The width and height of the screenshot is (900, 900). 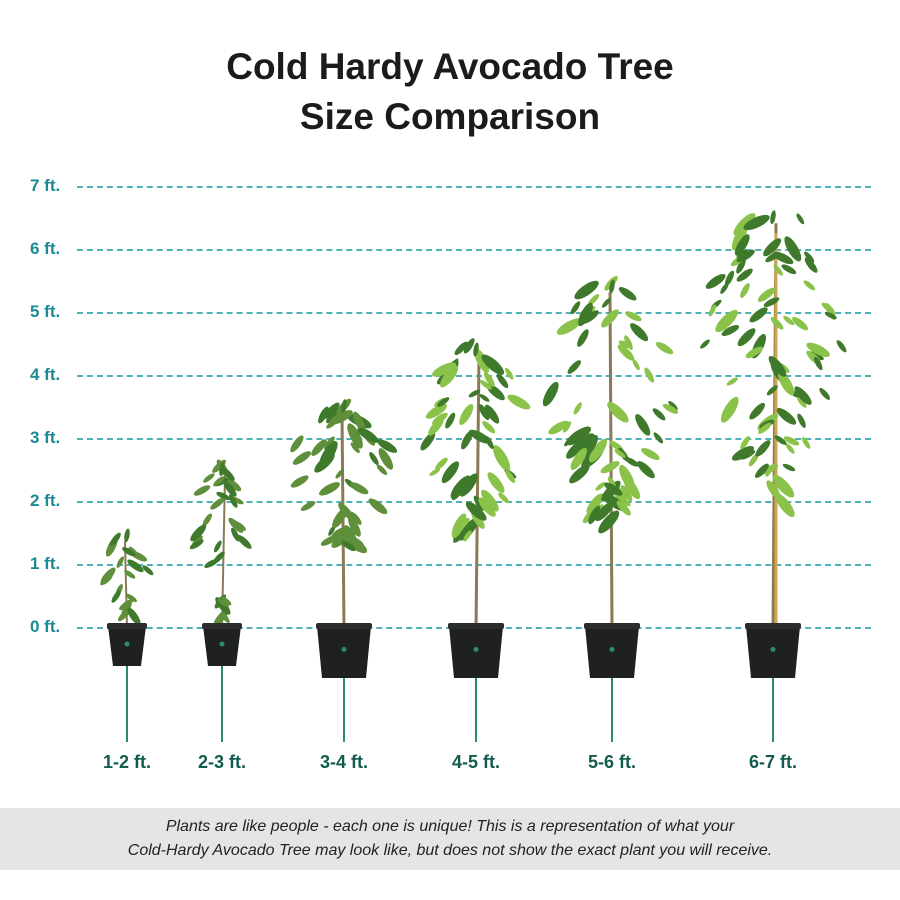 I want to click on y-tick-label: 4 ft., so click(x=45, y=374).